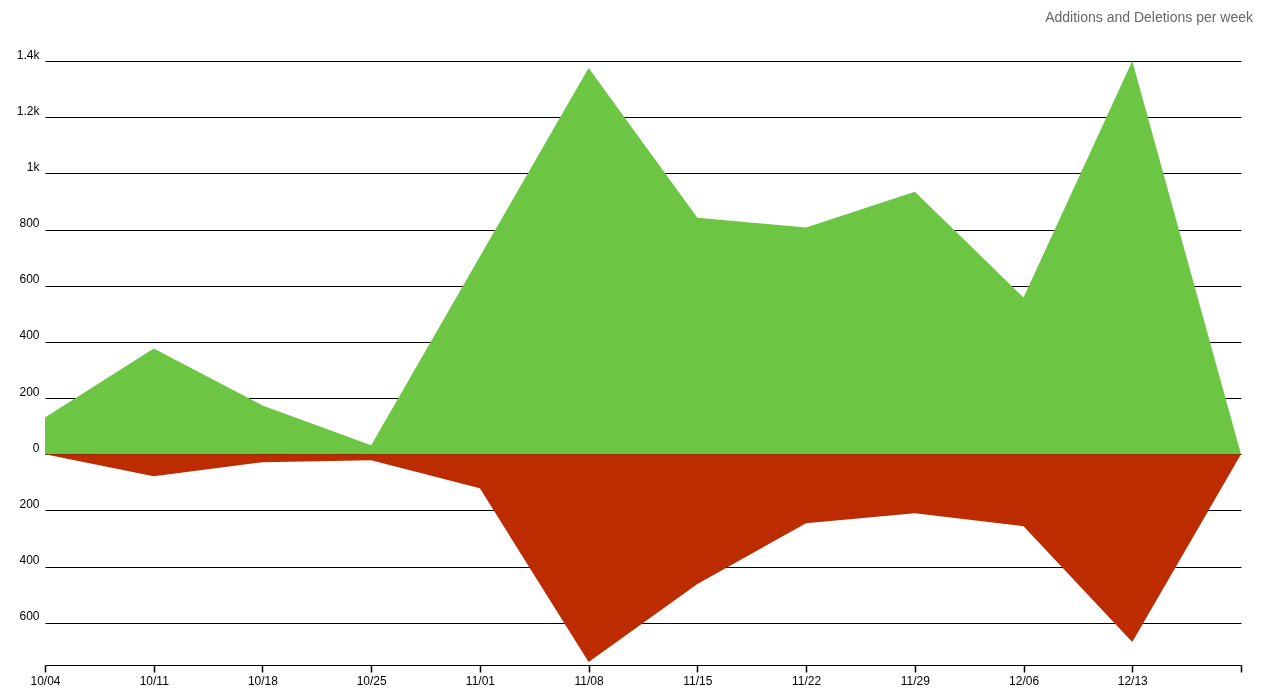 The width and height of the screenshot is (1266, 694). Describe the element at coordinates (1149, 17) in the screenshot. I see `chart-title: Additions and Deletions per week` at that location.